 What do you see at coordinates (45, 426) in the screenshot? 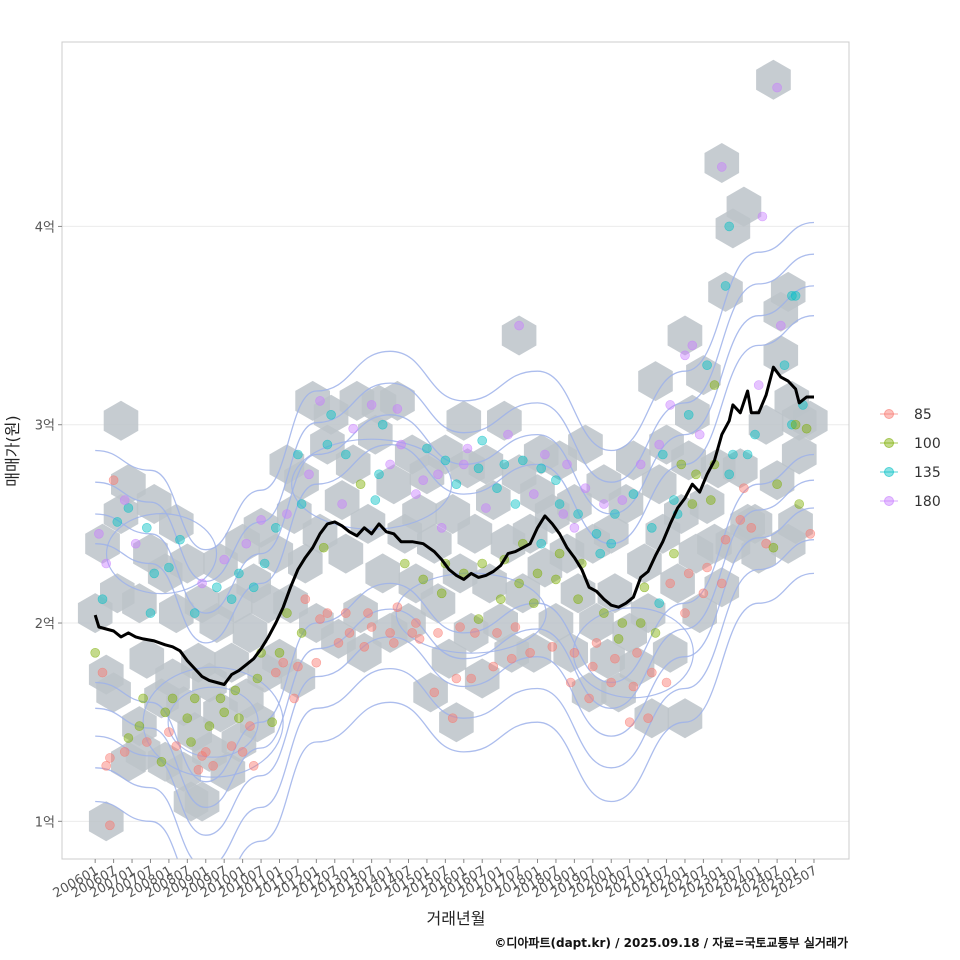
I see `y-tick-label: 3억` at bounding box center [45, 426].